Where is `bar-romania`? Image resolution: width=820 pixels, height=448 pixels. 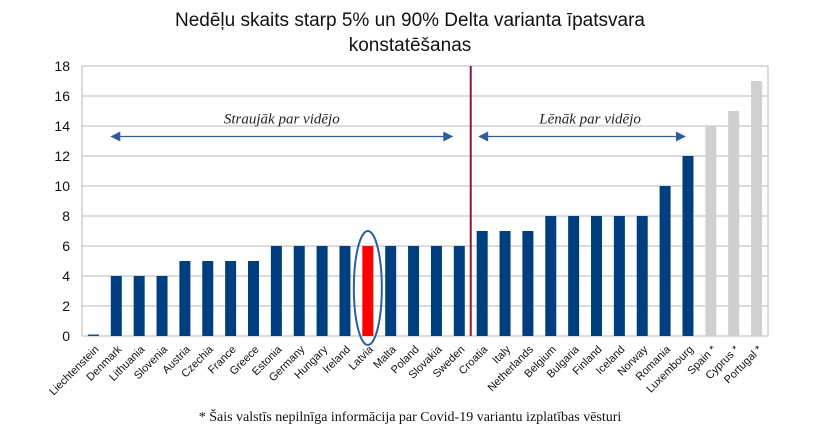 bar-romania is located at coordinates (665, 261).